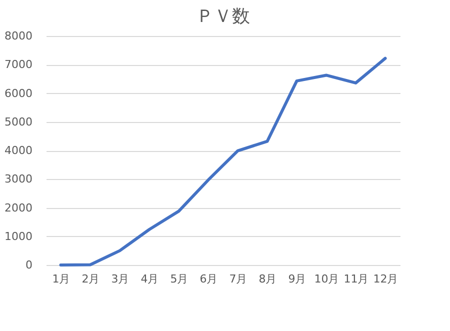 The width and height of the screenshot is (450, 331). I want to click on y-tick-label: 6000, so click(18, 93).